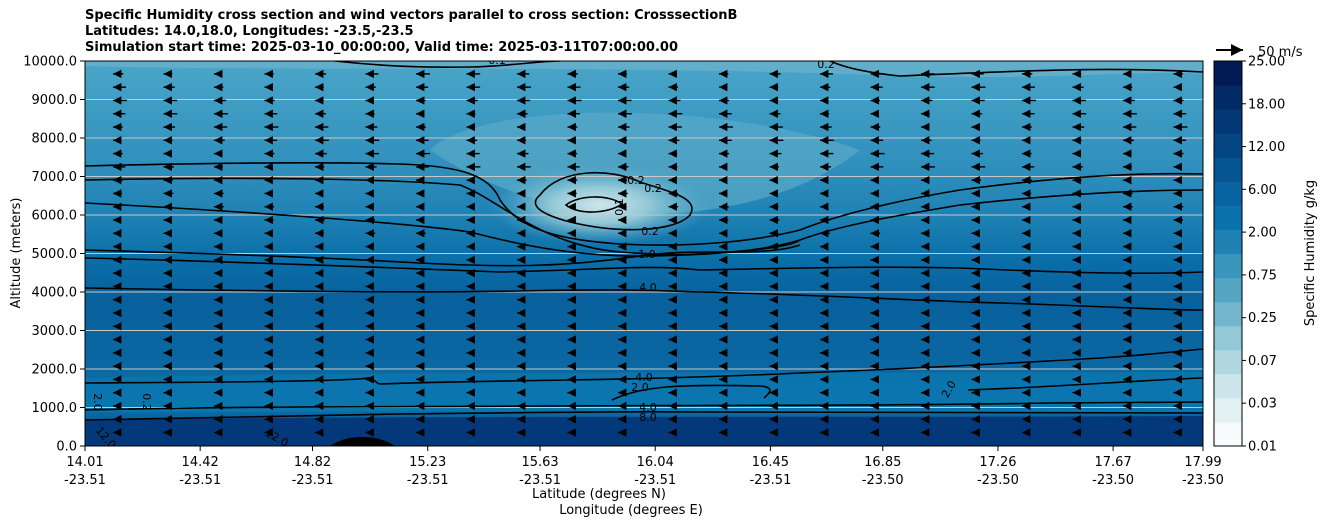 The height and width of the screenshot is (526, 1326). Describe the element at coordinates (647, 254) in the screenshot. I see `contour-label: 1.0` at that location.